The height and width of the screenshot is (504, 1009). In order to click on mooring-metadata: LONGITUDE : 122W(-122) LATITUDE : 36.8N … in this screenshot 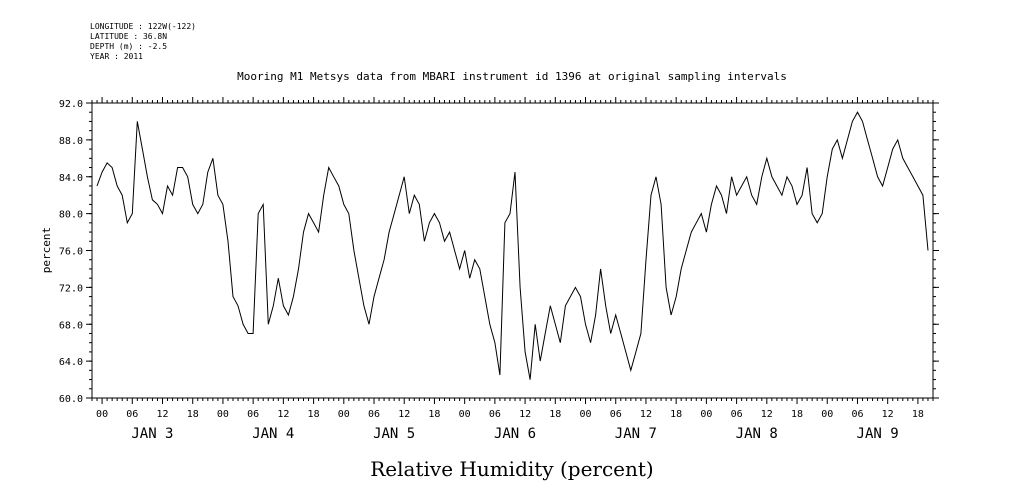, I will do `click(143, 42)`.